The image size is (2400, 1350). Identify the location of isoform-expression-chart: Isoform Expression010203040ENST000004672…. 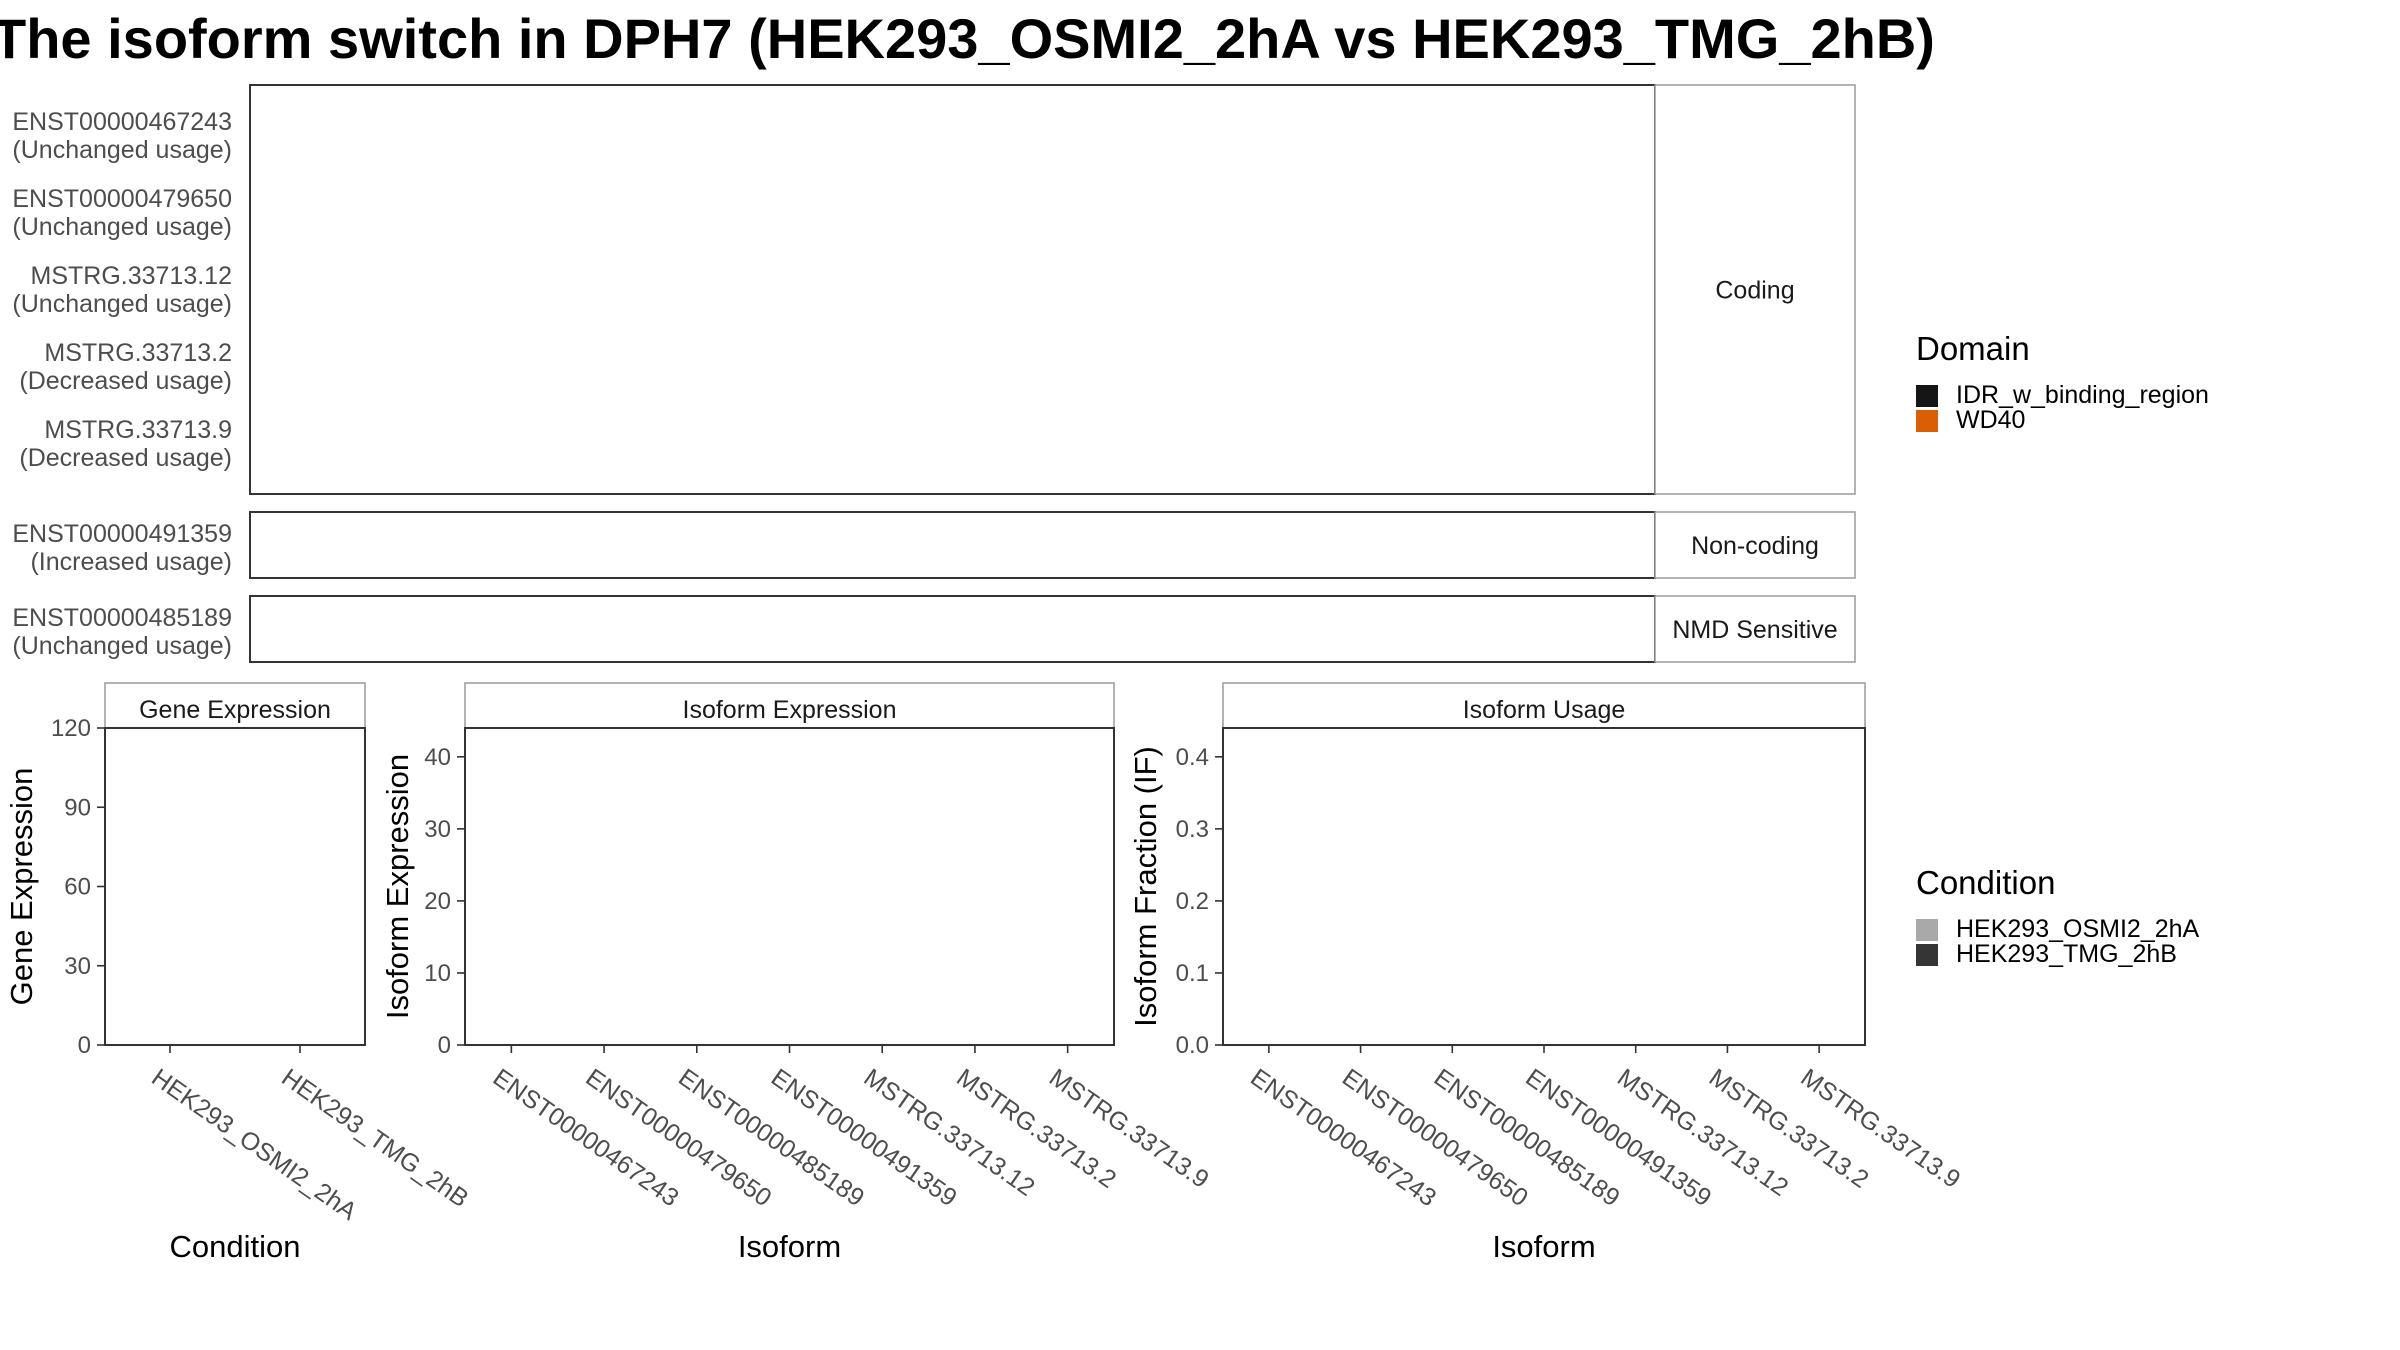
(797, 973).